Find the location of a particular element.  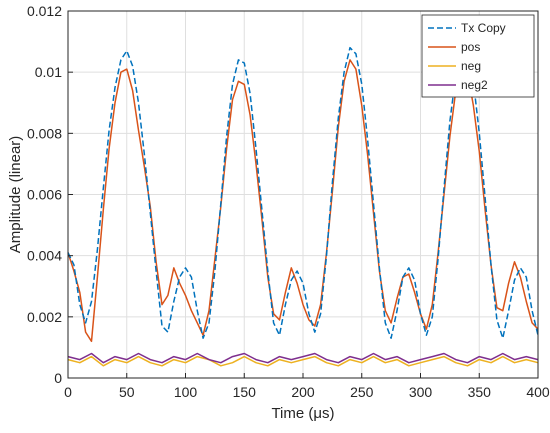

series-line-neg is located at coordinates (303, 361).